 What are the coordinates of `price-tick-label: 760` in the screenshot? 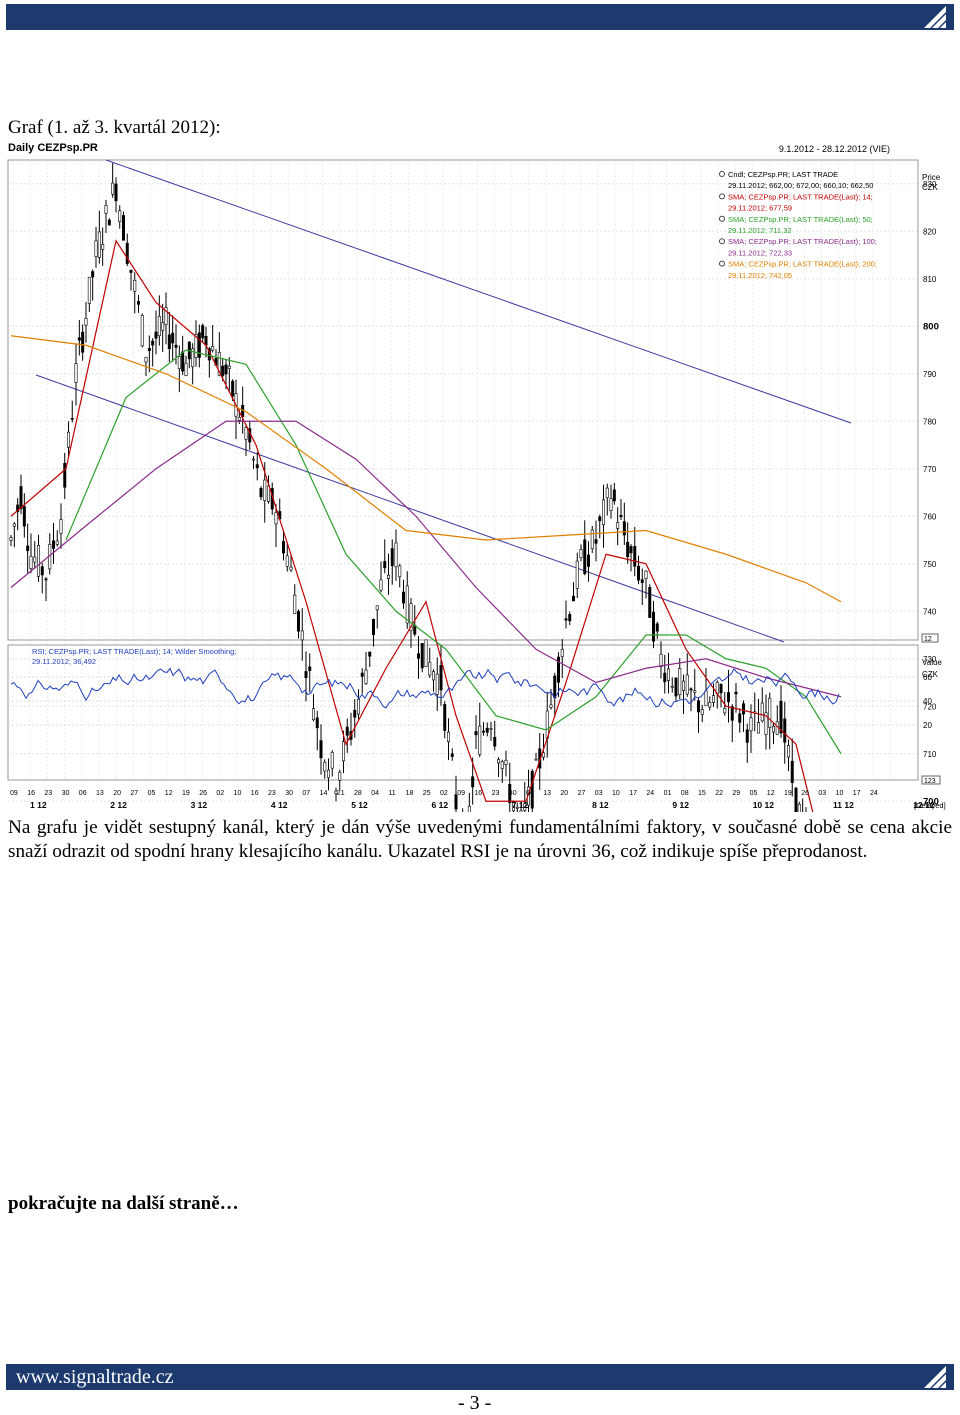 It's located at (930, 516).